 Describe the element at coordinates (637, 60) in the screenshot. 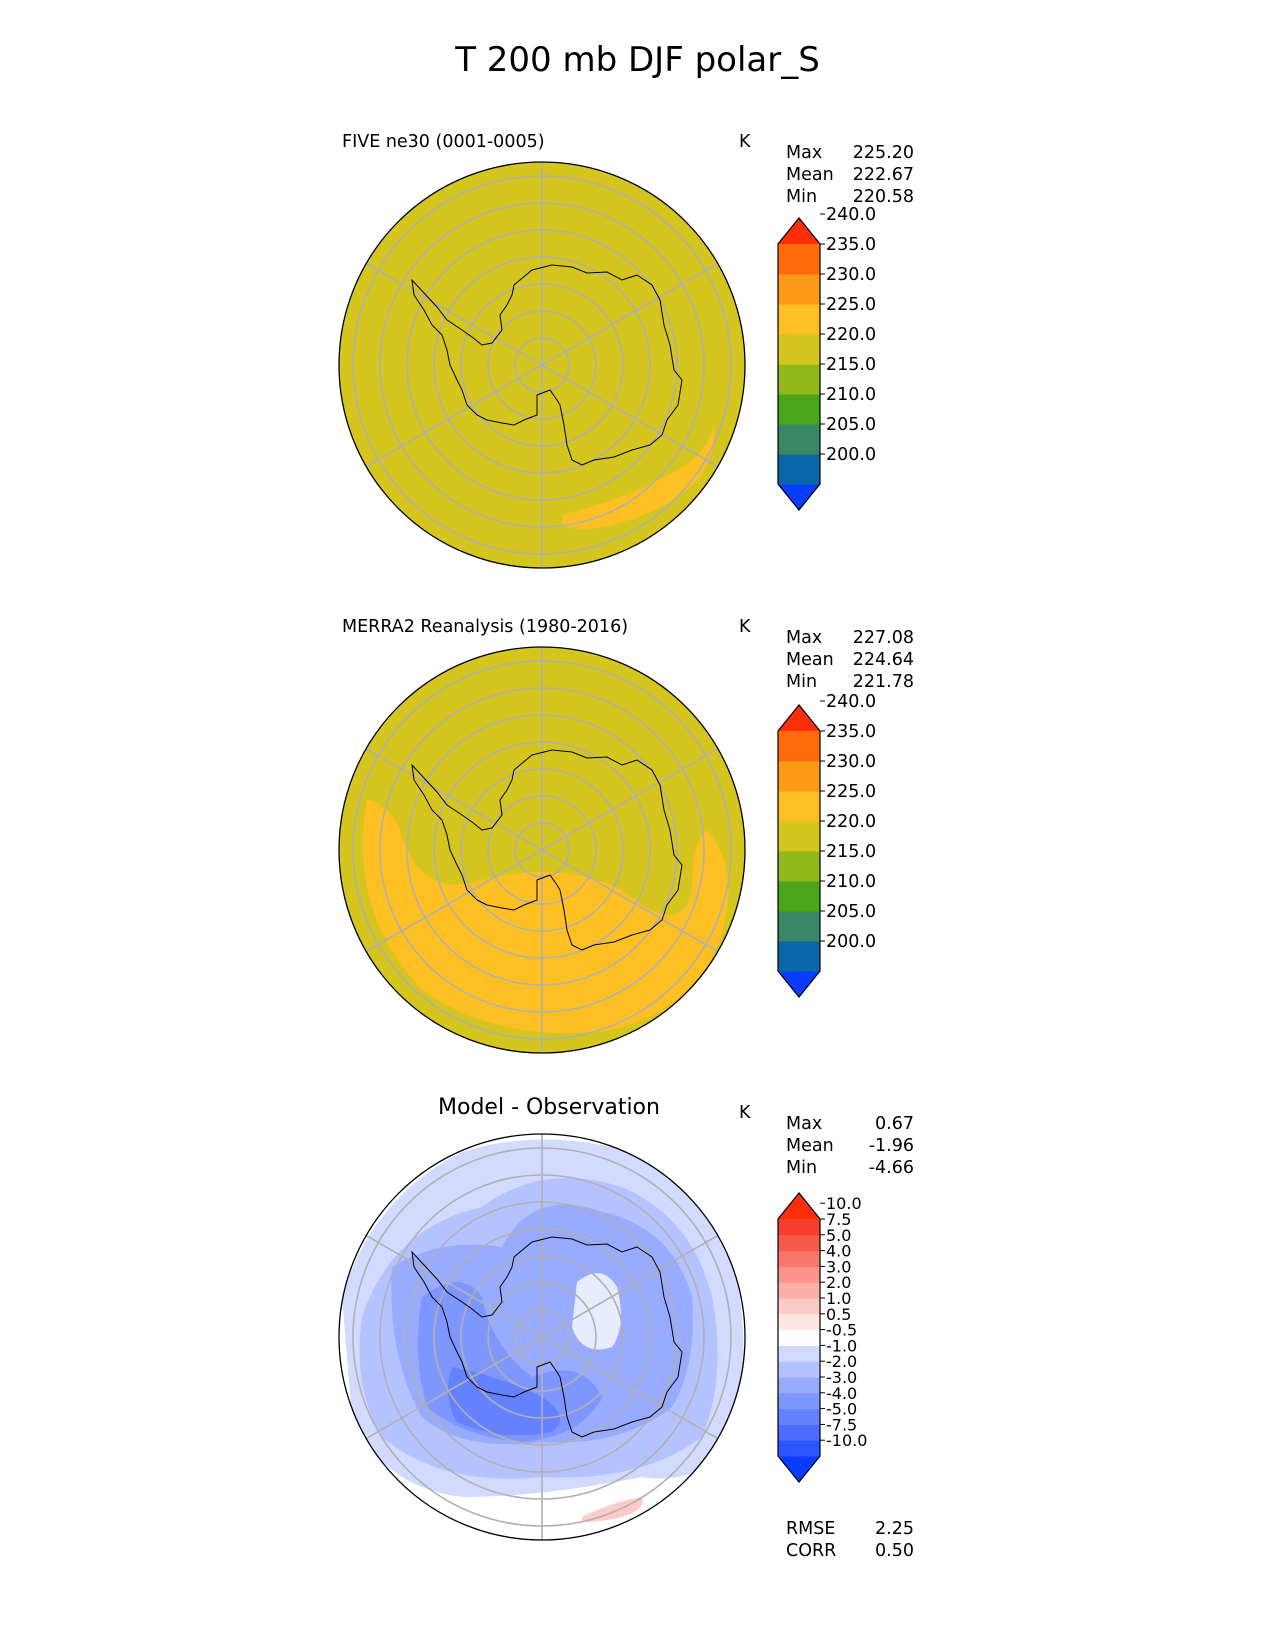

I see `figure-title: T 200 mb DJF polar_S` at that location.